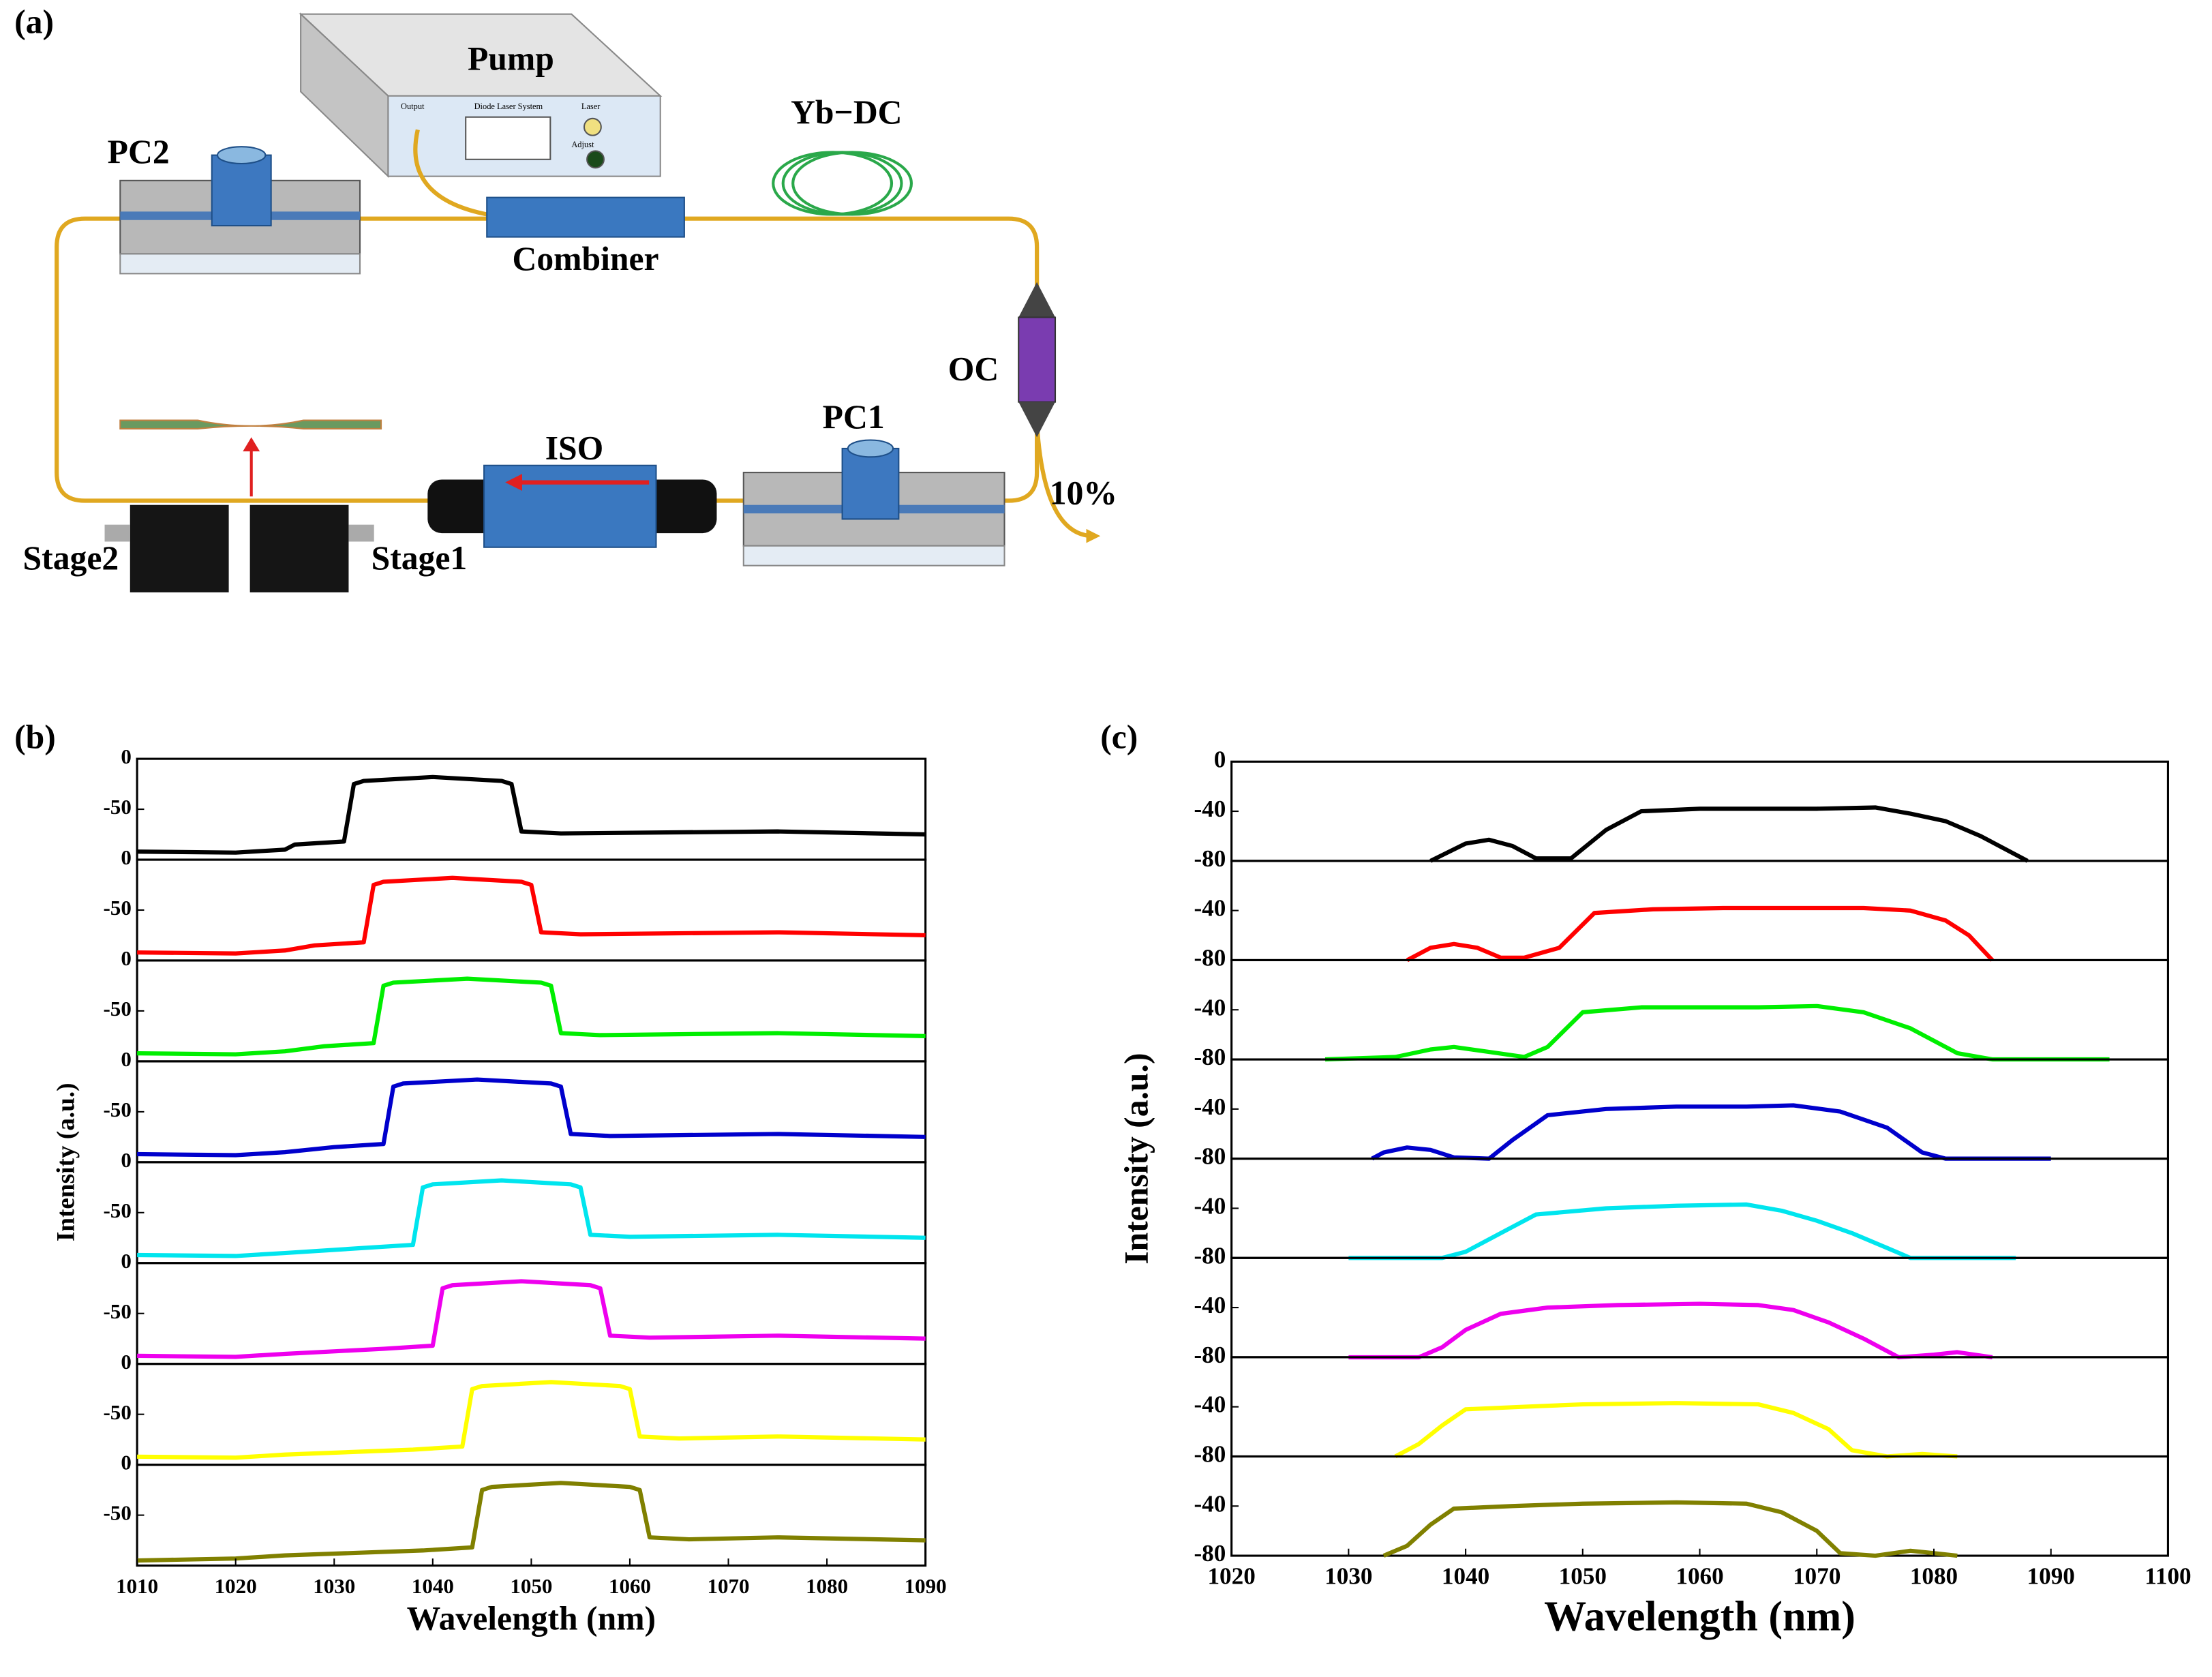  I want to click on label: Laser, so click(591, 107).